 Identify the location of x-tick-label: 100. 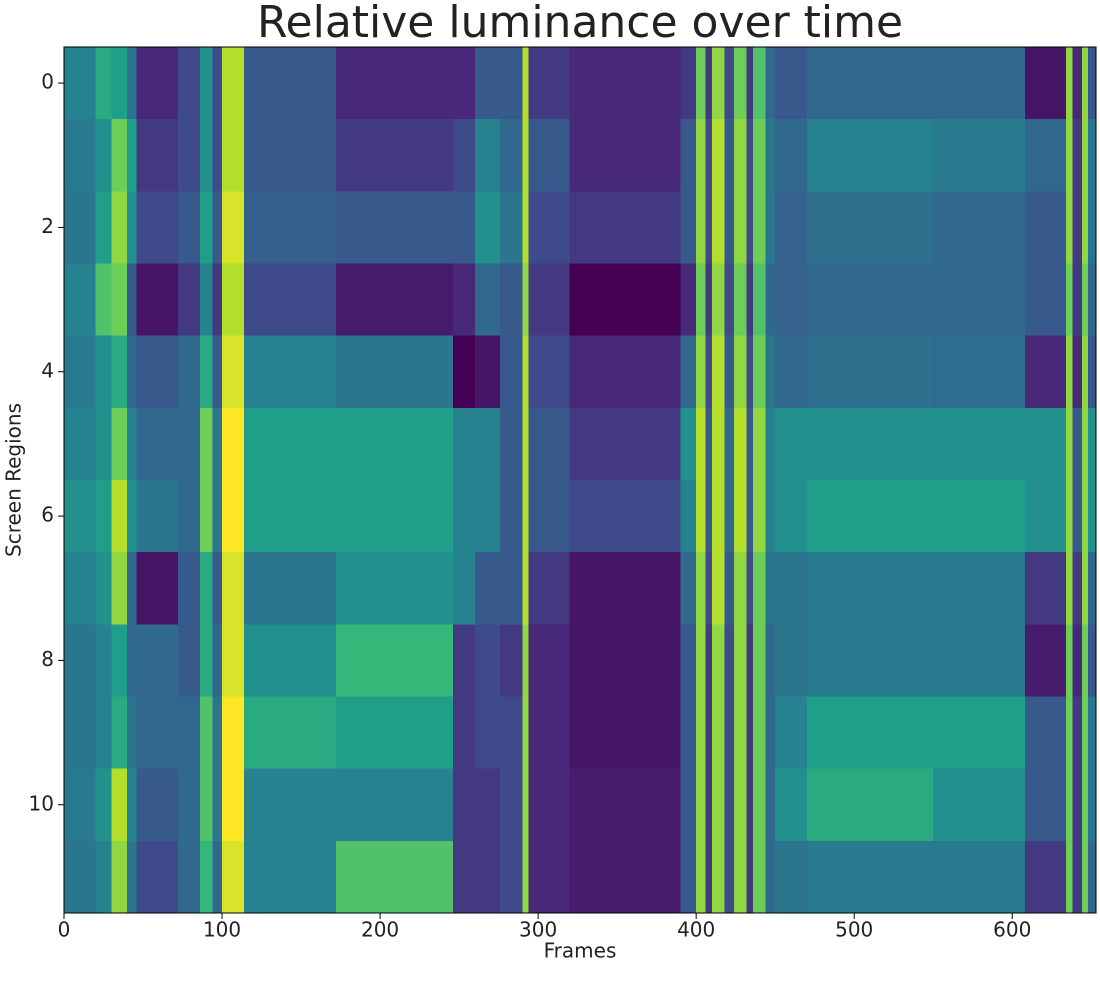
(222, 930).